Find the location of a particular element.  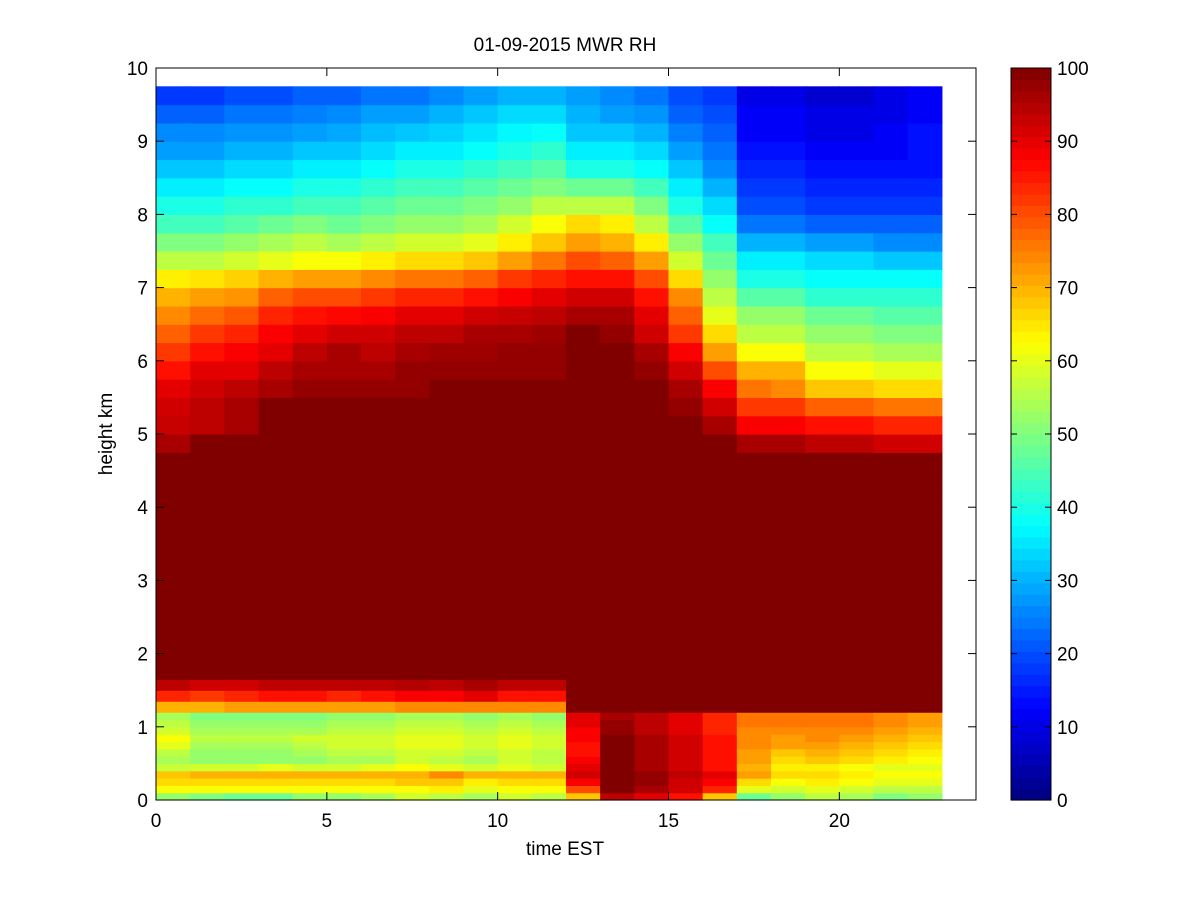

colorbar-gradient is located at coordinates (1031, 434).